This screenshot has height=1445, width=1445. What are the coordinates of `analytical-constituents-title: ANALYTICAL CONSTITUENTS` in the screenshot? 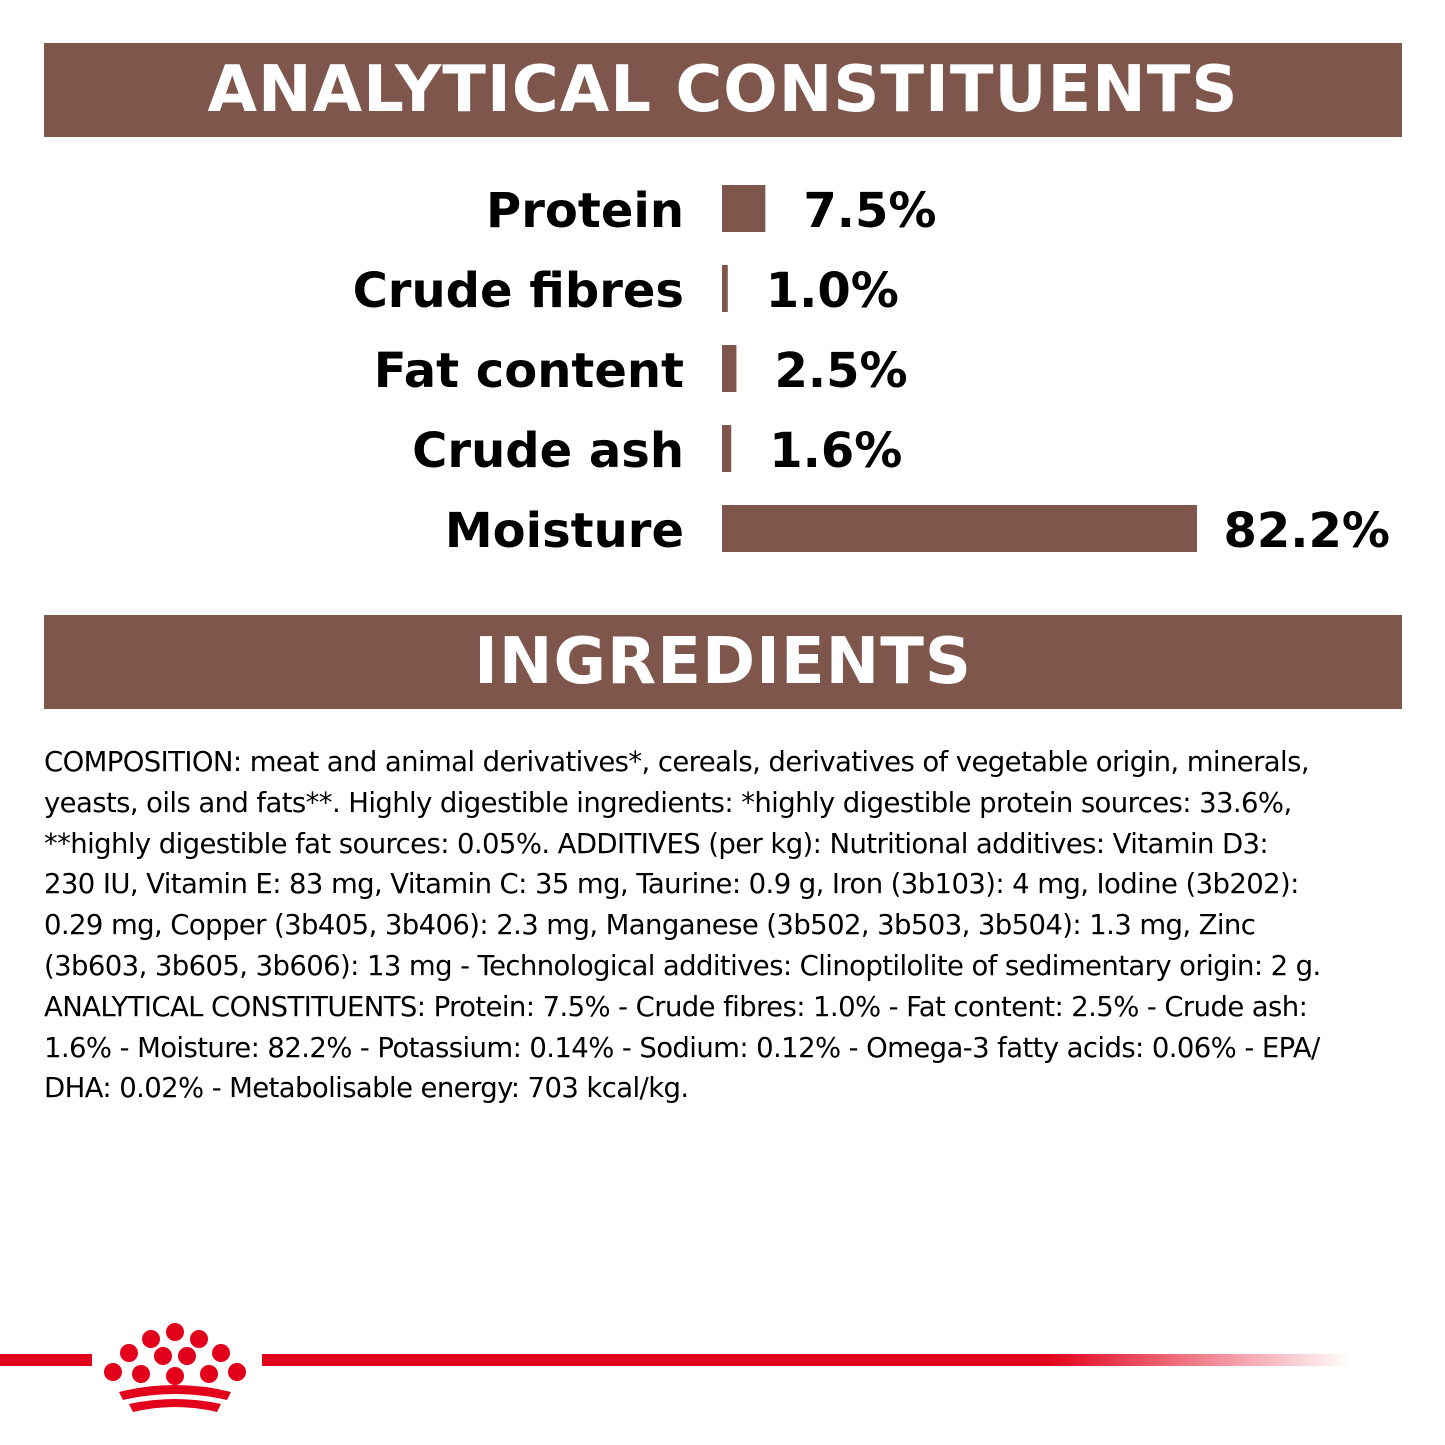 It's located at (723, 90).